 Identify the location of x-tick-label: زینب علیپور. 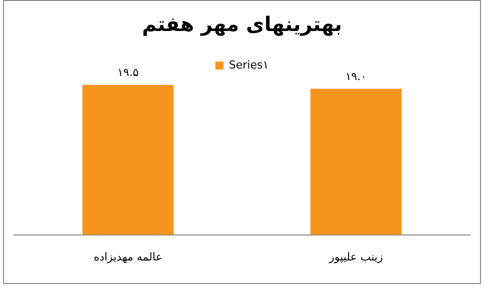
(355, 257).